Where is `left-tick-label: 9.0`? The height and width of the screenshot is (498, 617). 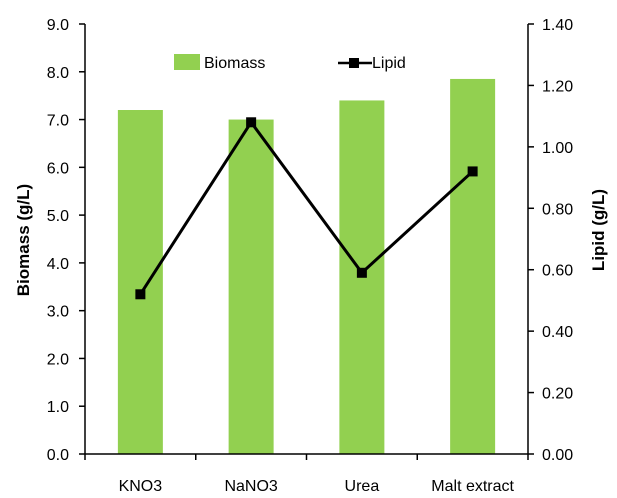 left-tick-label: 9.0 is located at coordinates (58, 25).